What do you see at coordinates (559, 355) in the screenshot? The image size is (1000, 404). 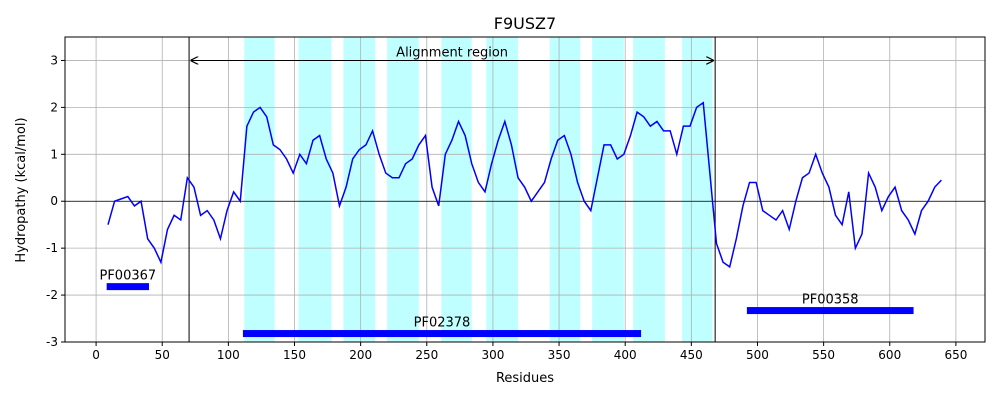 I see `x-tick-label: 350` at bounding box center [559, 355].